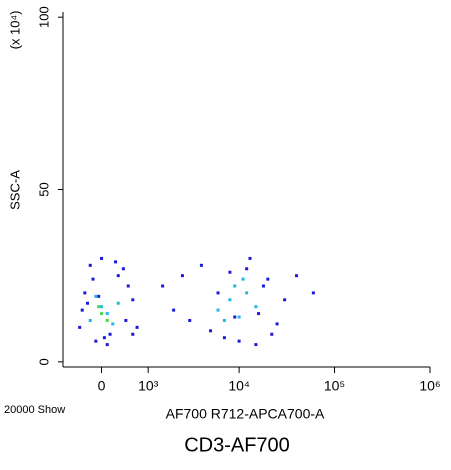 The image size is (451, 470). What do you see at coordinates (43, 17) in the screenshot?
I see `y-tick-label: 100` at bounding box center [43, 17].